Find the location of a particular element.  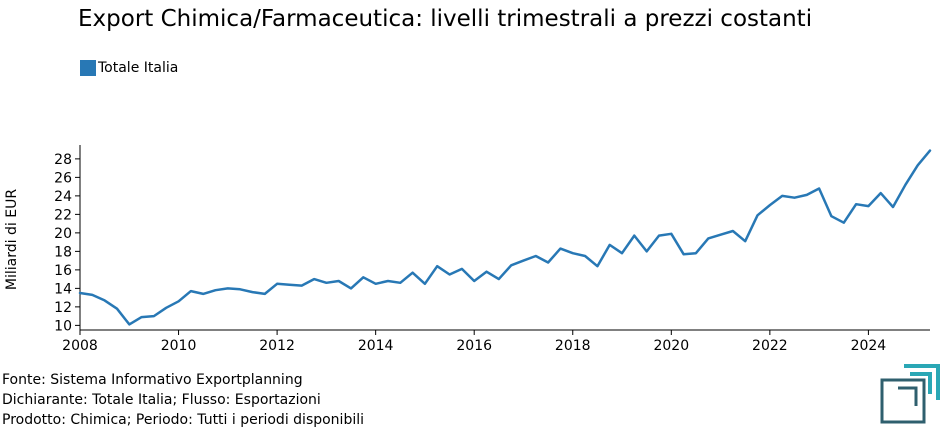

y-axis-label: Miliardi di EUR is located at coordinates (12, 239).